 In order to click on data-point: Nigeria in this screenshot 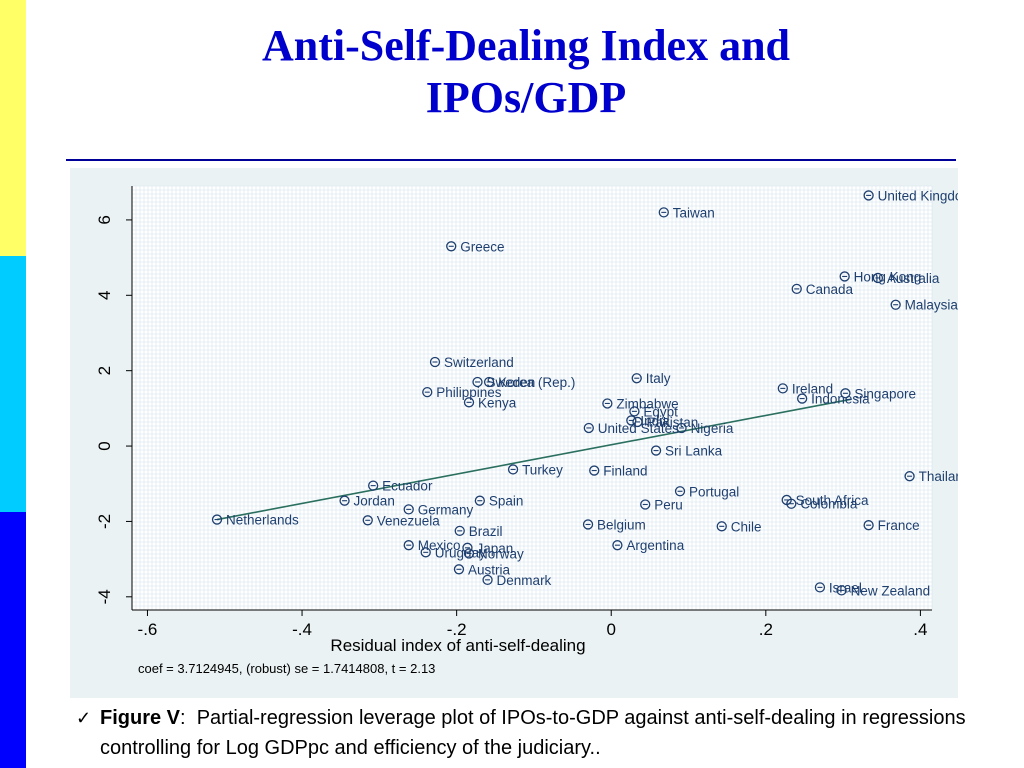, I will do `click(705, 428)`.